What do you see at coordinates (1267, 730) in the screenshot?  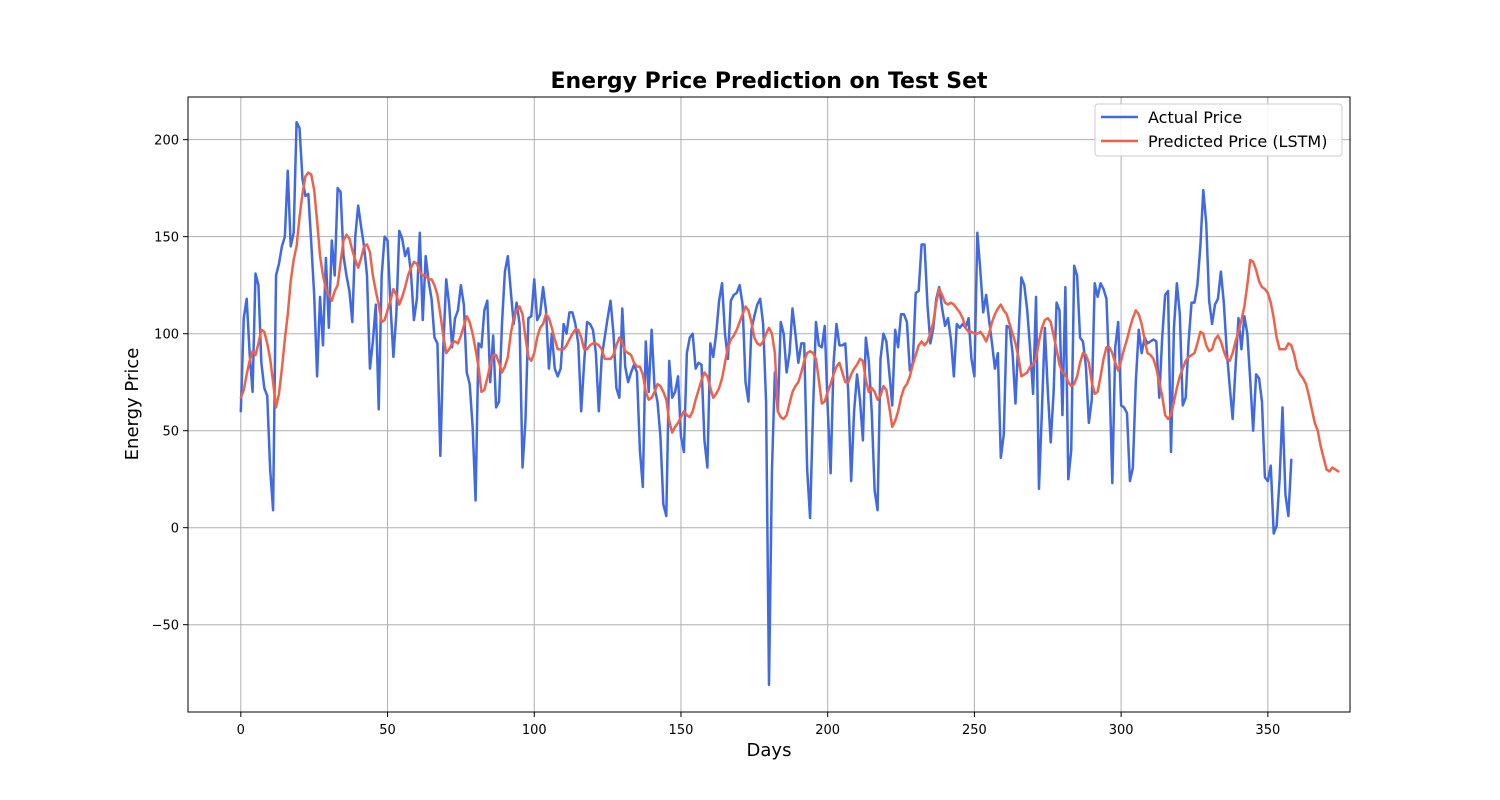 I see `x-tick-label: 350` at bounding box center [1267, 730].